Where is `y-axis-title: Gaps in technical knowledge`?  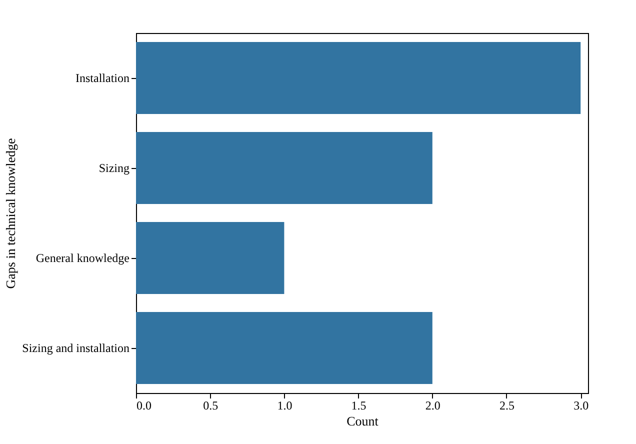 y-axis-title: Gaps in technical knowledge is located at coordinates (10, 213).